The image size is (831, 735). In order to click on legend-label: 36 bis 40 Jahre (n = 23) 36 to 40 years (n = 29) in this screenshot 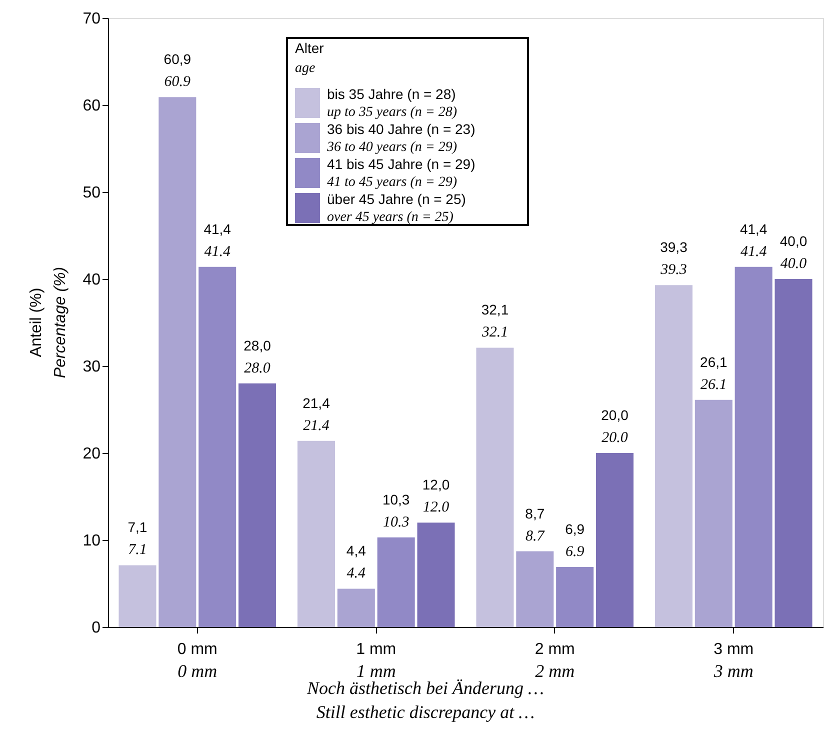, I will do `click(401, 138)`.